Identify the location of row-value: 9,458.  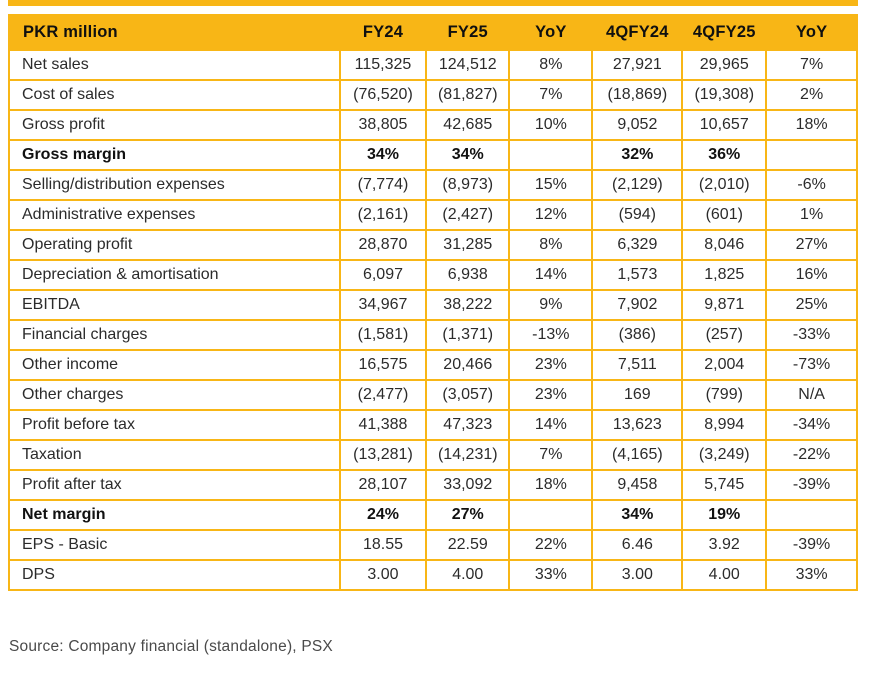
(637, 485).